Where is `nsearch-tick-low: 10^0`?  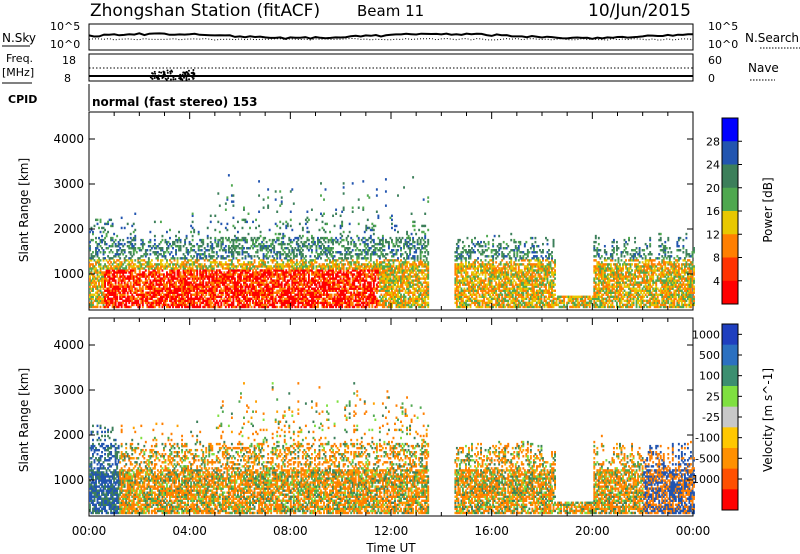 nsearch-tick-low: 10^0 is located at coordinates (723, 44).